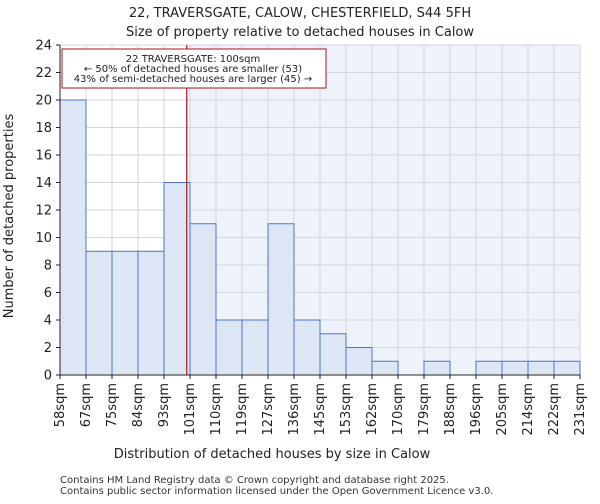 This screenshot has width=600, height=504. I want to click on bar-58sqm, so click(73, 237).